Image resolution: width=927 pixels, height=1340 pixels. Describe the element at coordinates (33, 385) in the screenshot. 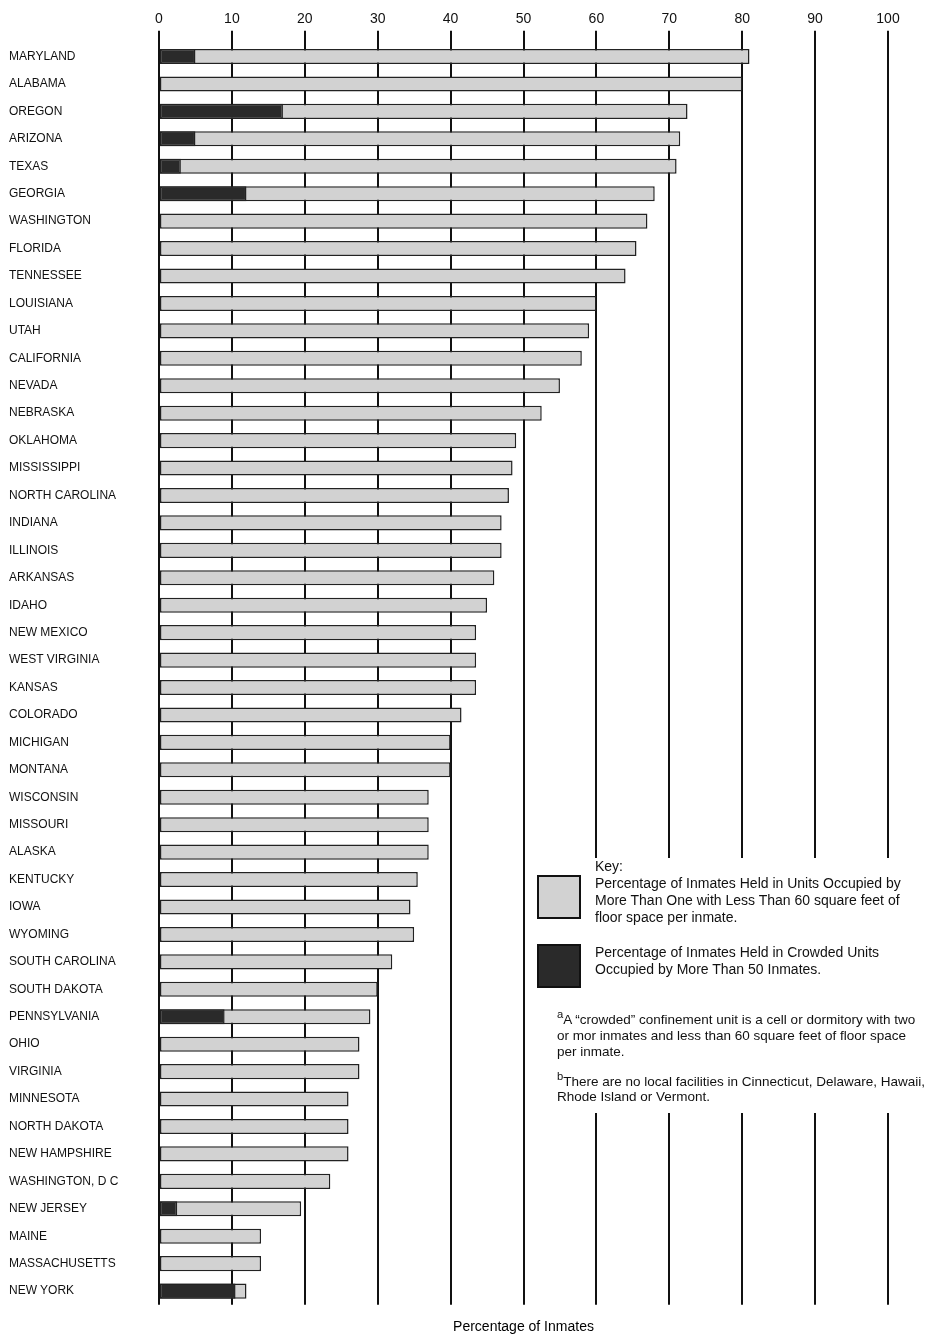

I see `y-tick-label: NEVADA` at that location.